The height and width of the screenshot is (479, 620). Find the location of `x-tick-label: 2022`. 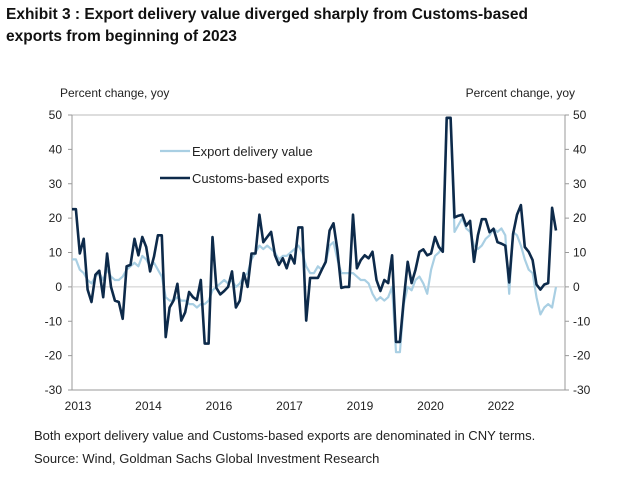

x-tick-label: 2022 is located at coordinates (501, 406).